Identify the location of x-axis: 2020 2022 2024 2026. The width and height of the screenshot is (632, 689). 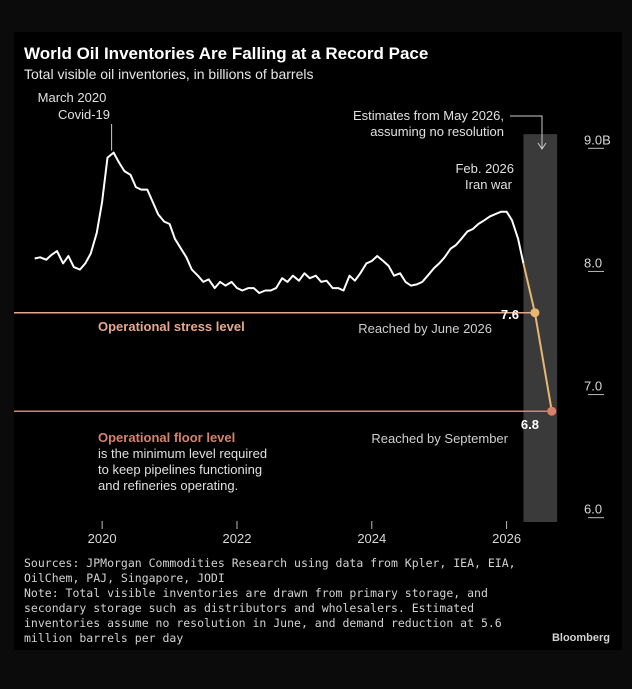
(304, 533).